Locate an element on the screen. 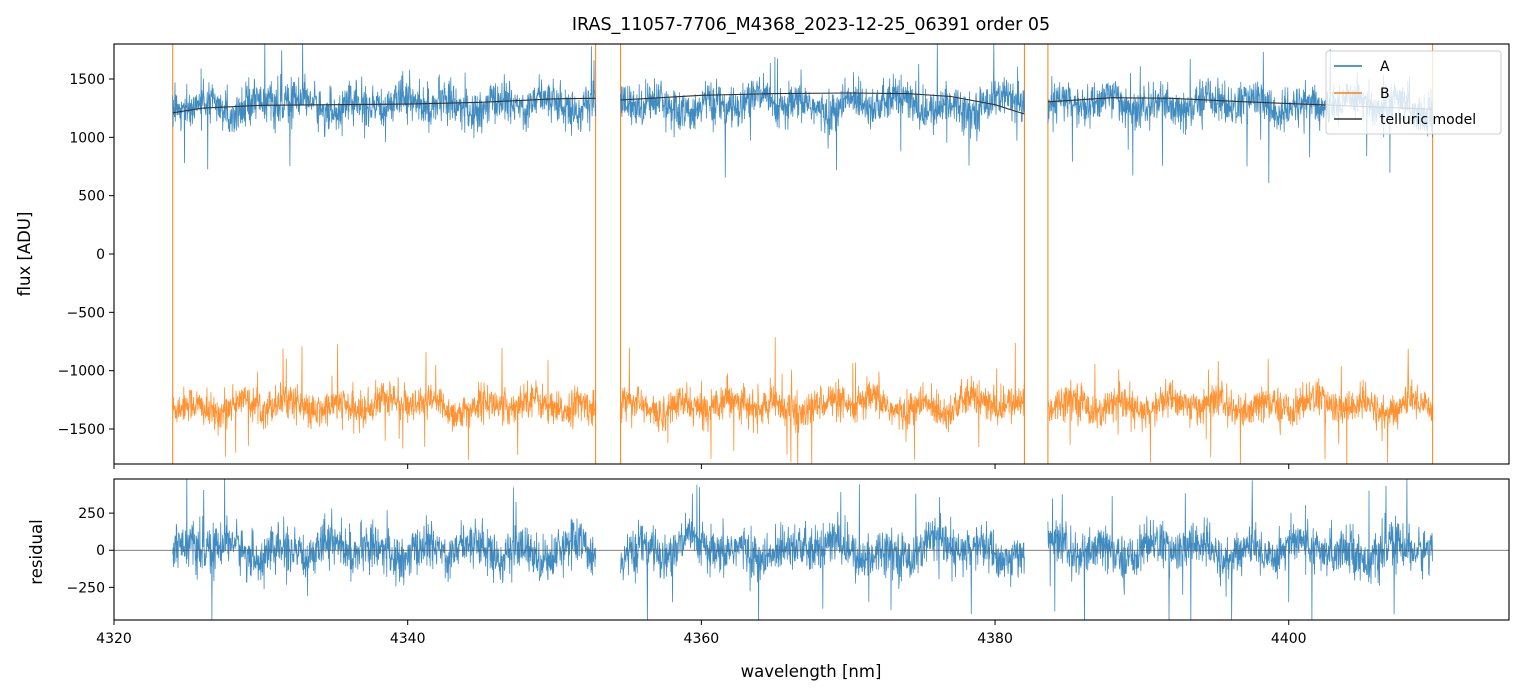 This screenshot has height=696, width=1523. legend: A B telluric model is located at coordinates (1413, 92).